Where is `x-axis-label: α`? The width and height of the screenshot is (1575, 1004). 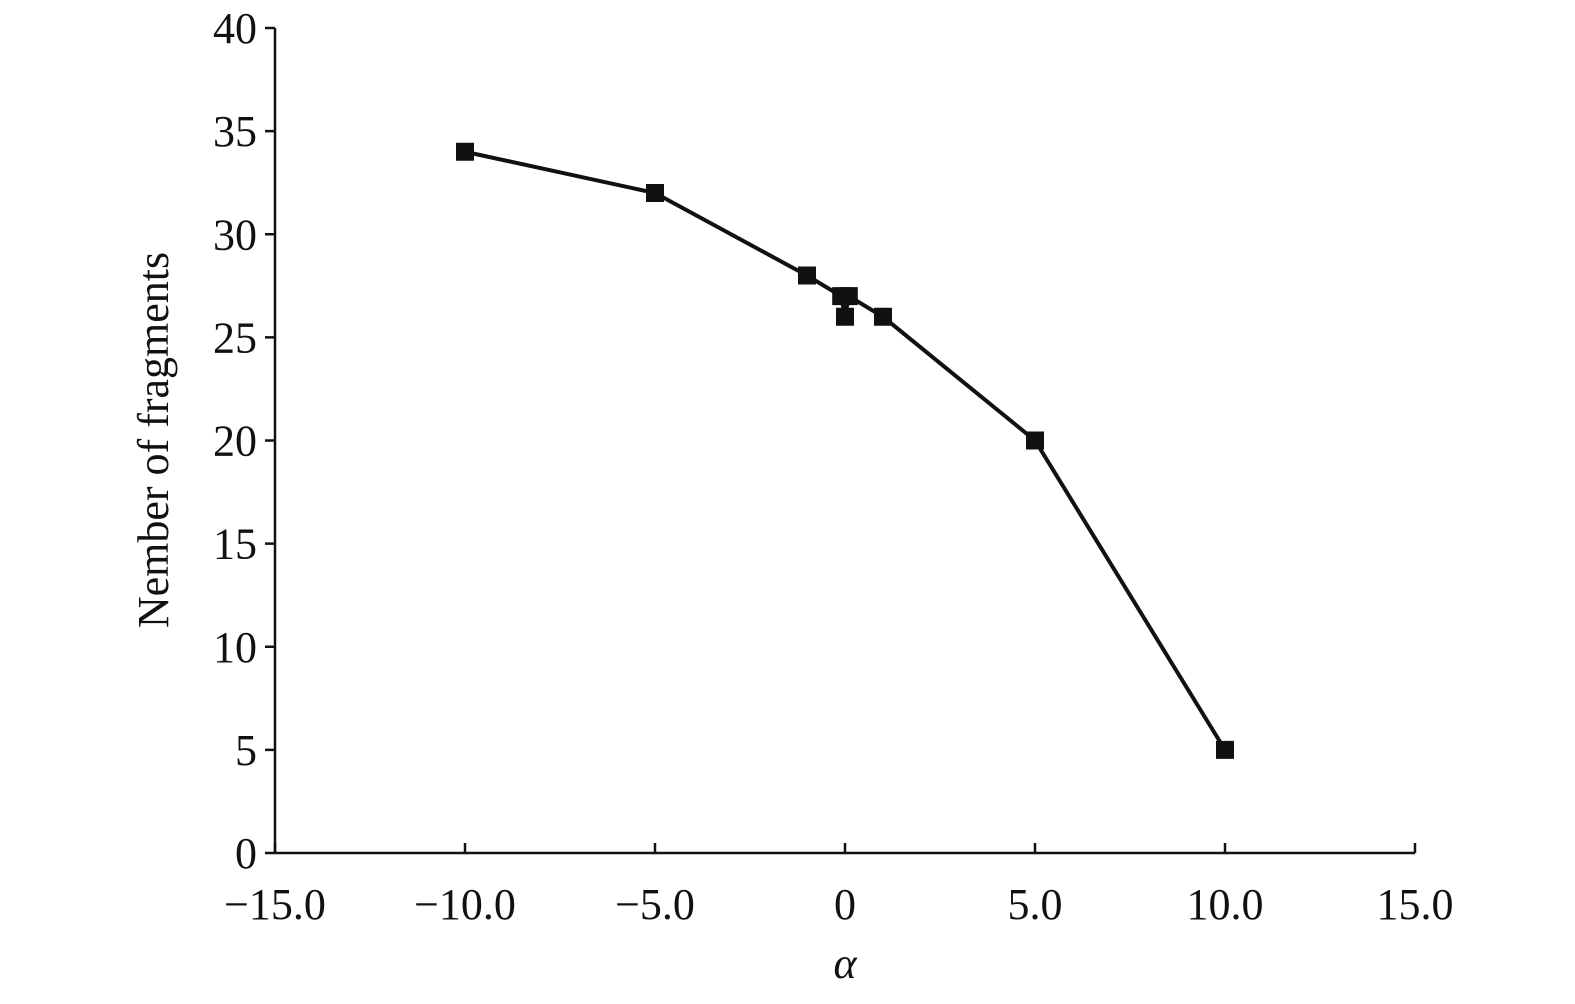 x-axis-label: α is located at coordinates (845, 963).